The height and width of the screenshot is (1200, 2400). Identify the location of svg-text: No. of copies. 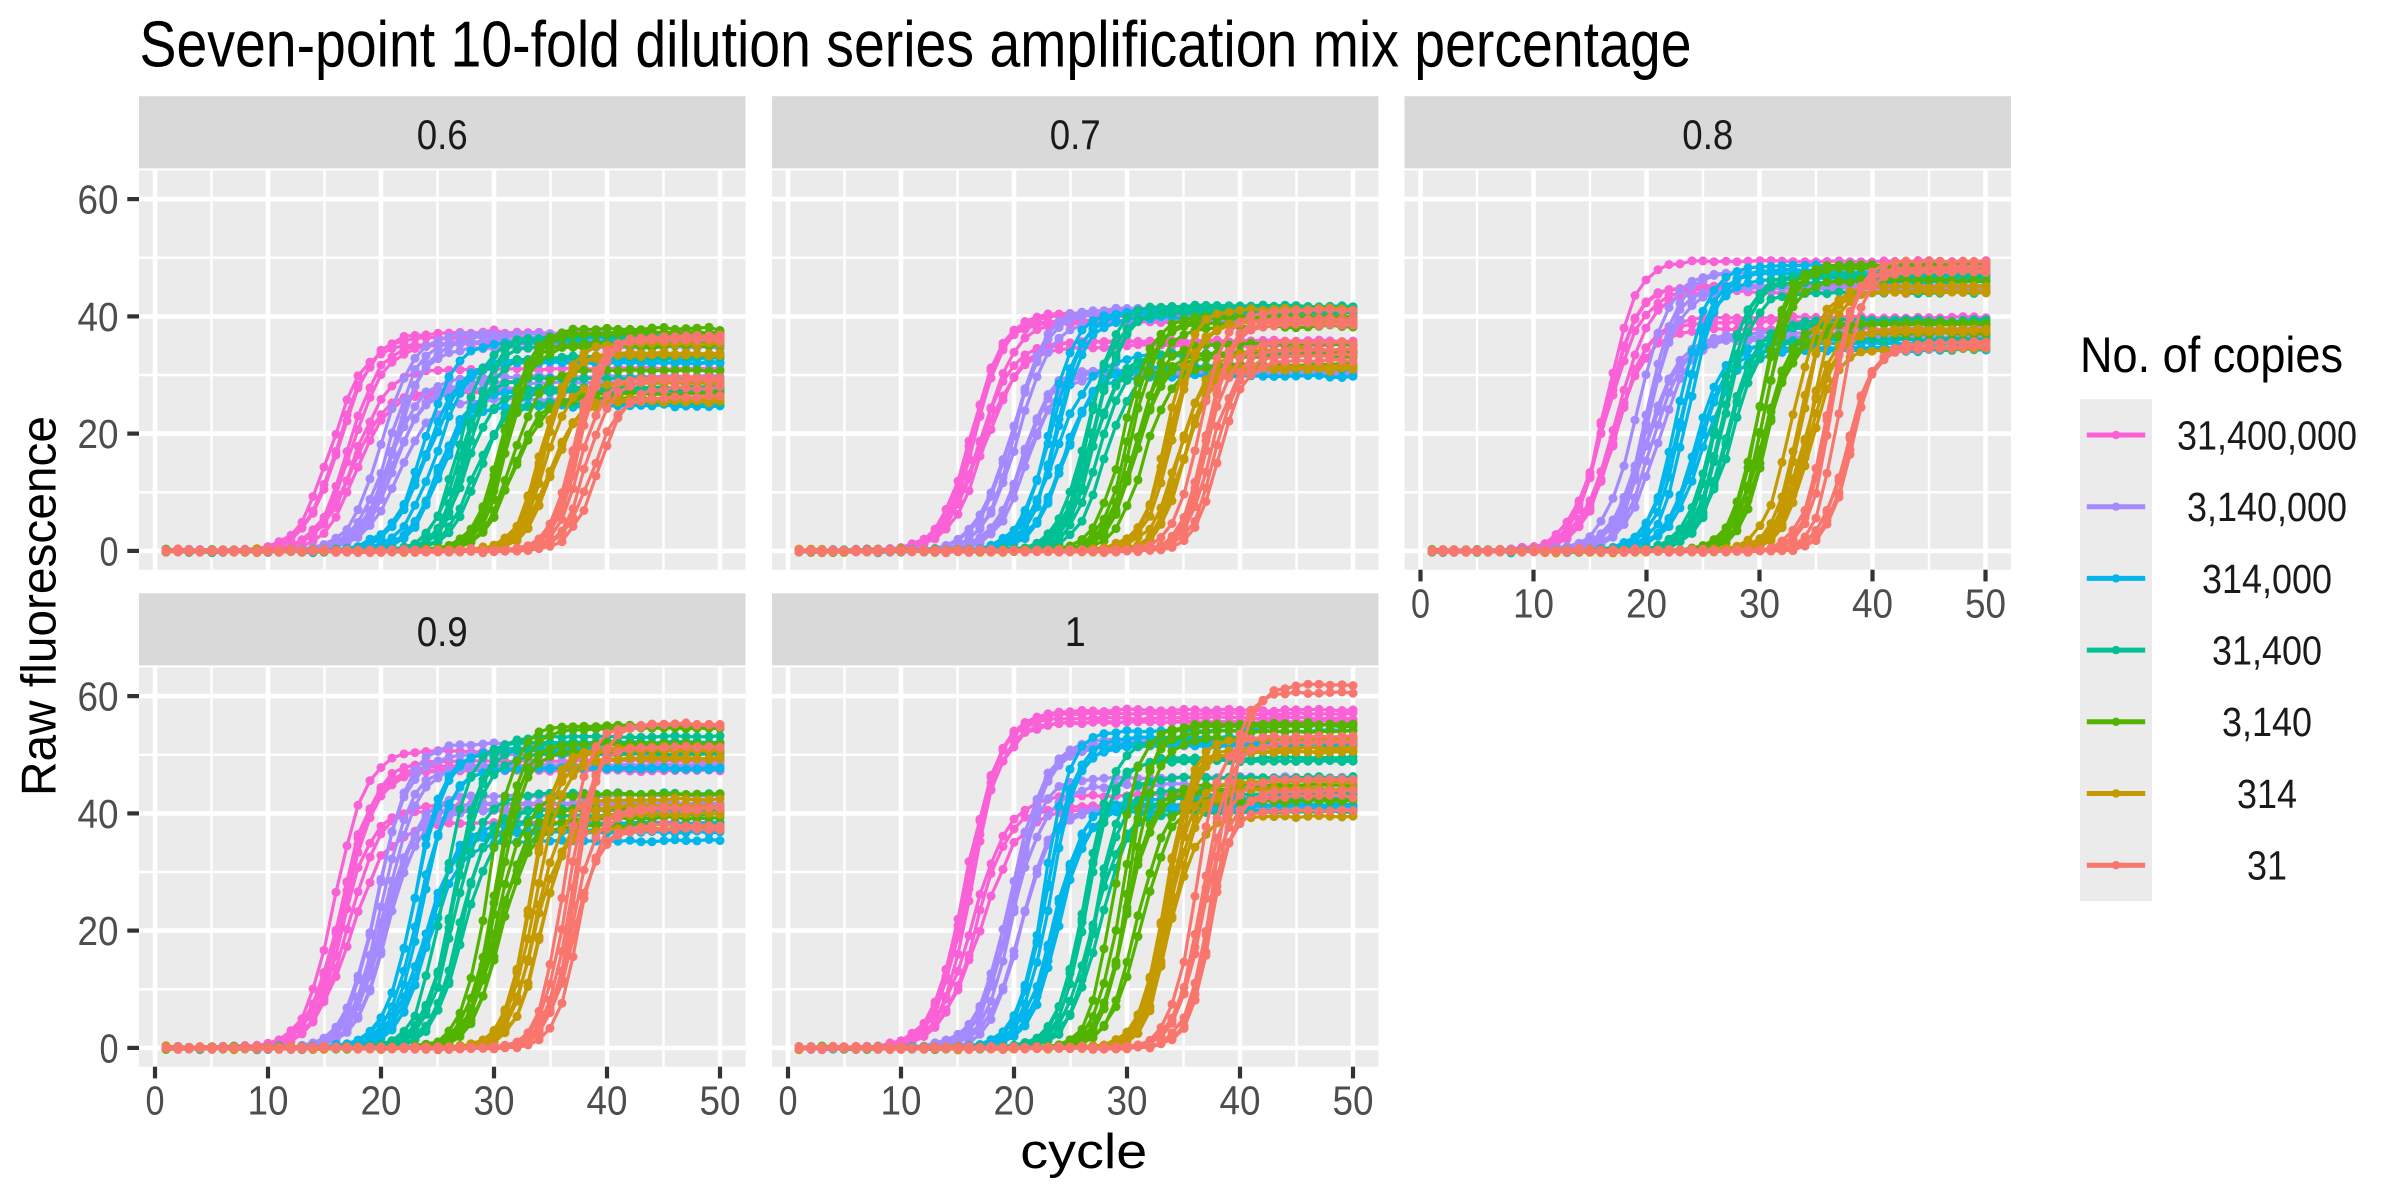
(2211, 355).